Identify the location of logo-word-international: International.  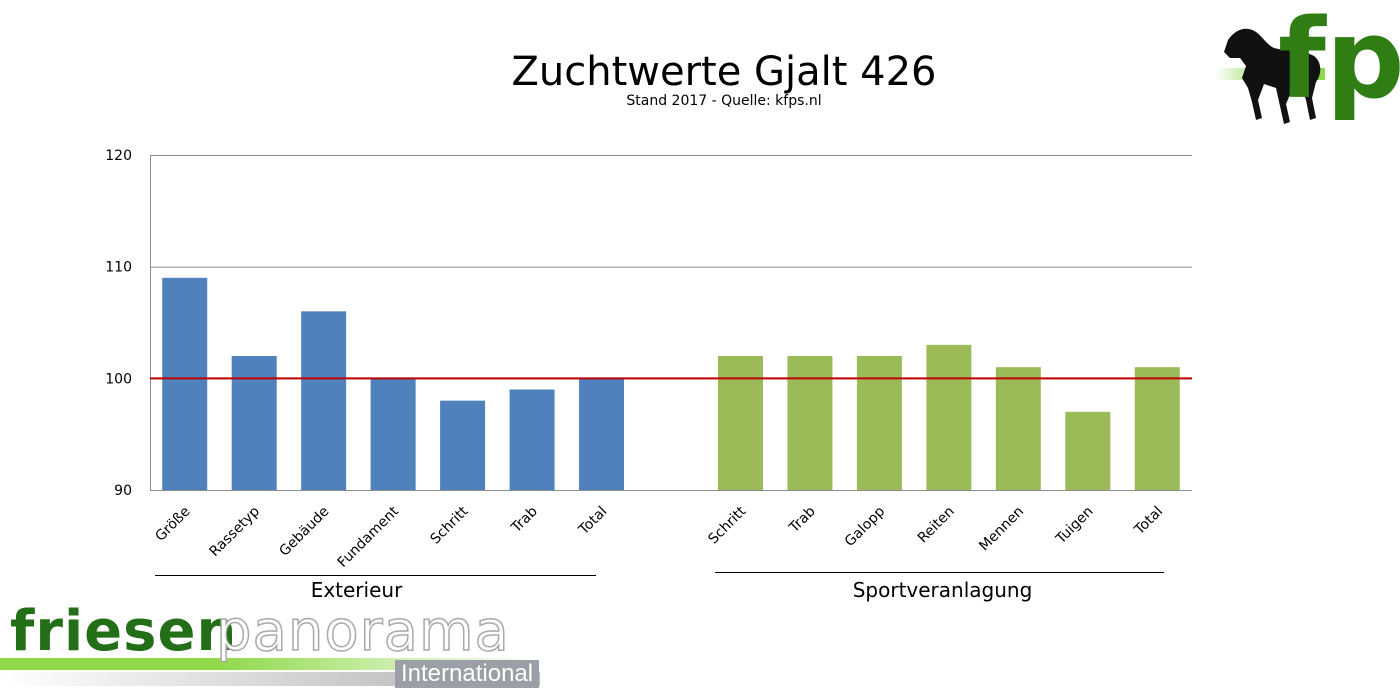
(467, 674).